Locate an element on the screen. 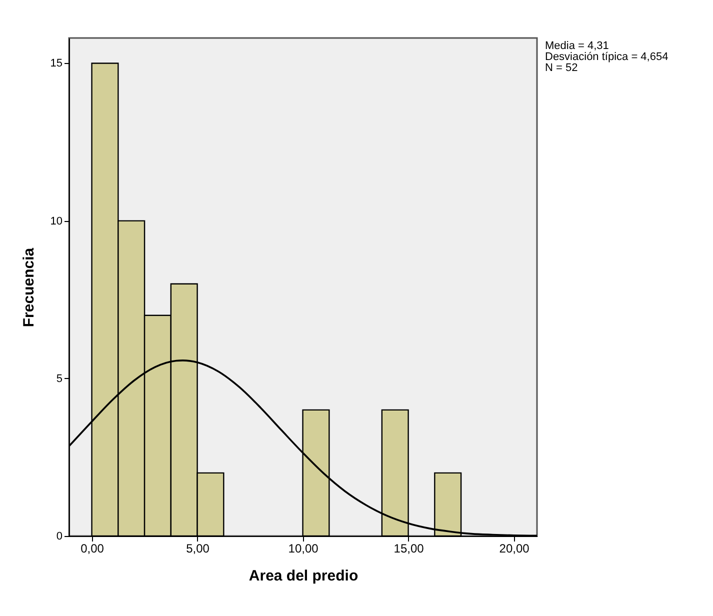 This screenshot has height=616, width=713. y-tick-label: 0 is located at coordinates (59, 536).